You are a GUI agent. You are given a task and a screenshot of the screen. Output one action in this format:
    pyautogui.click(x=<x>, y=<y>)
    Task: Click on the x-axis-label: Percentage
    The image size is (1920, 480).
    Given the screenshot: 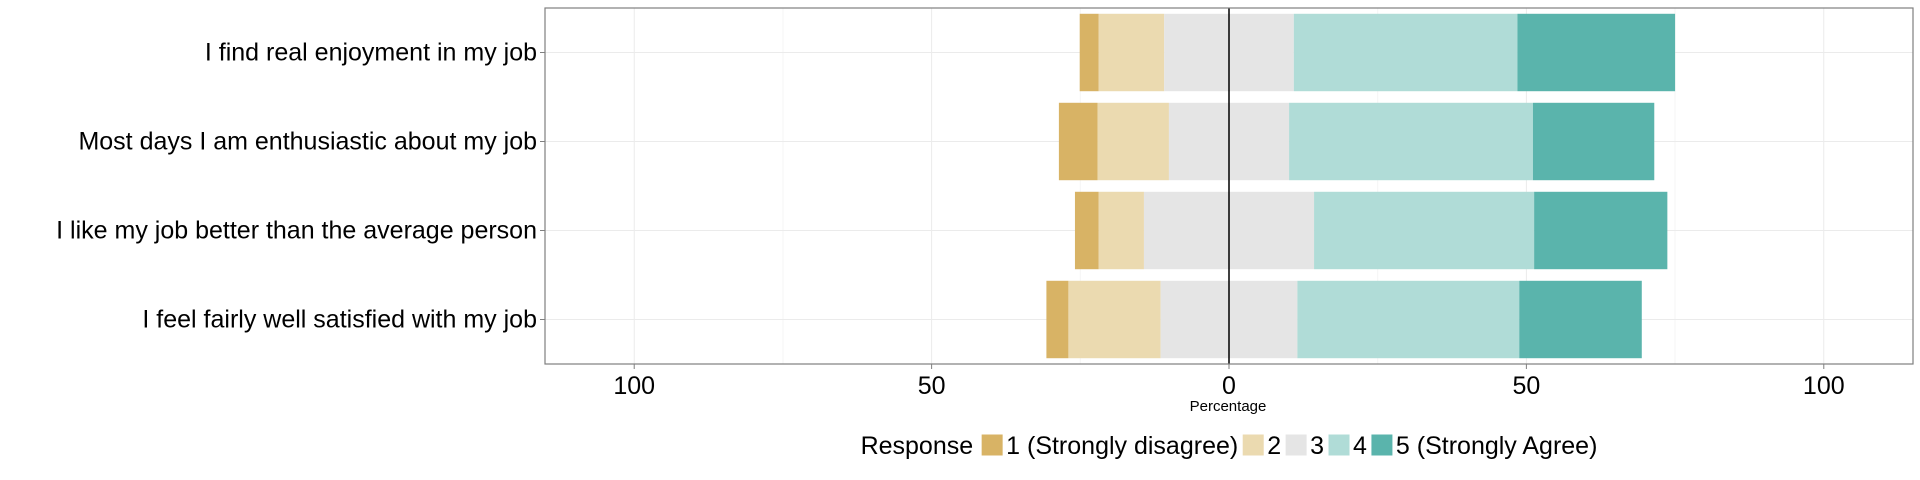 What is the action you would take?
    pyautogui.click(x=1228, y=406)
    